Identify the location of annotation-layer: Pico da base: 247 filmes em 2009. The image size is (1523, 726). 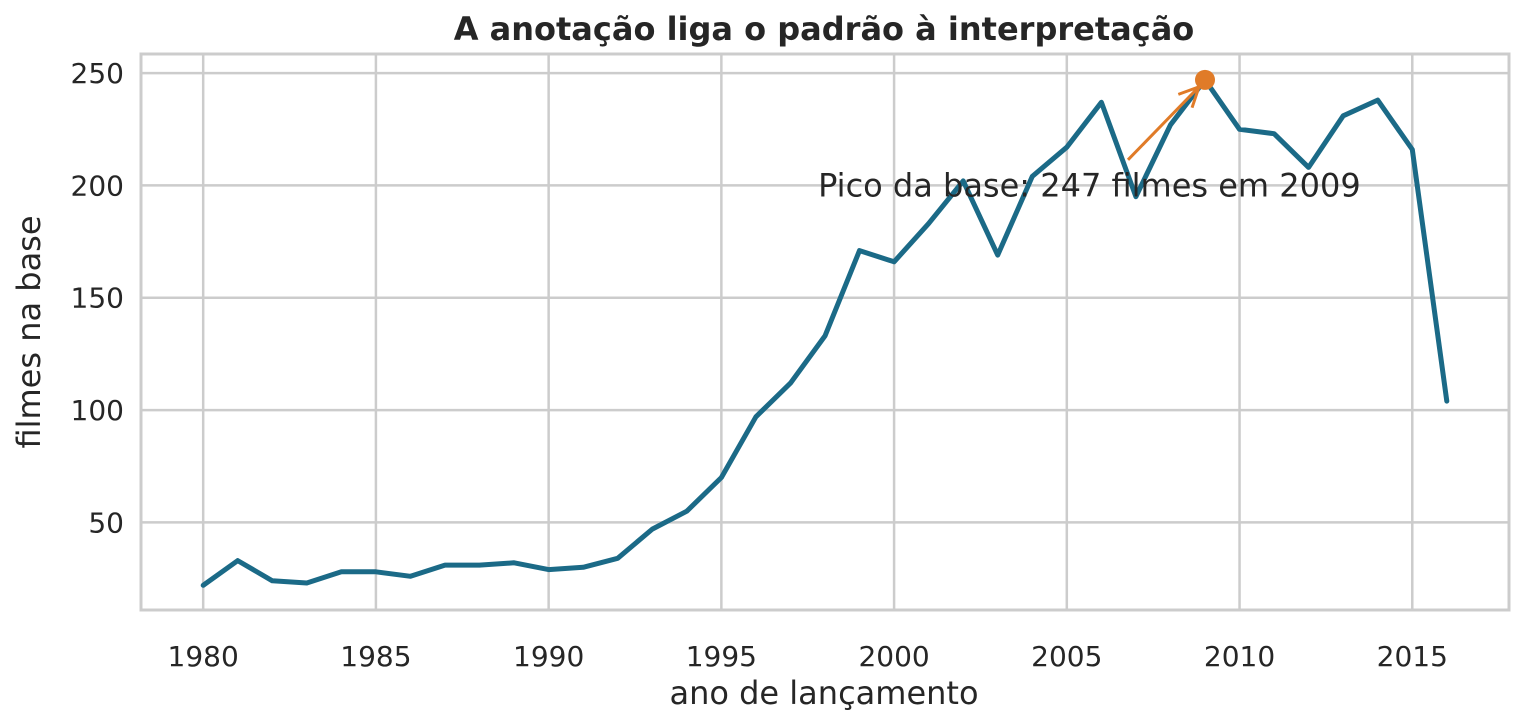
(1089, 136).